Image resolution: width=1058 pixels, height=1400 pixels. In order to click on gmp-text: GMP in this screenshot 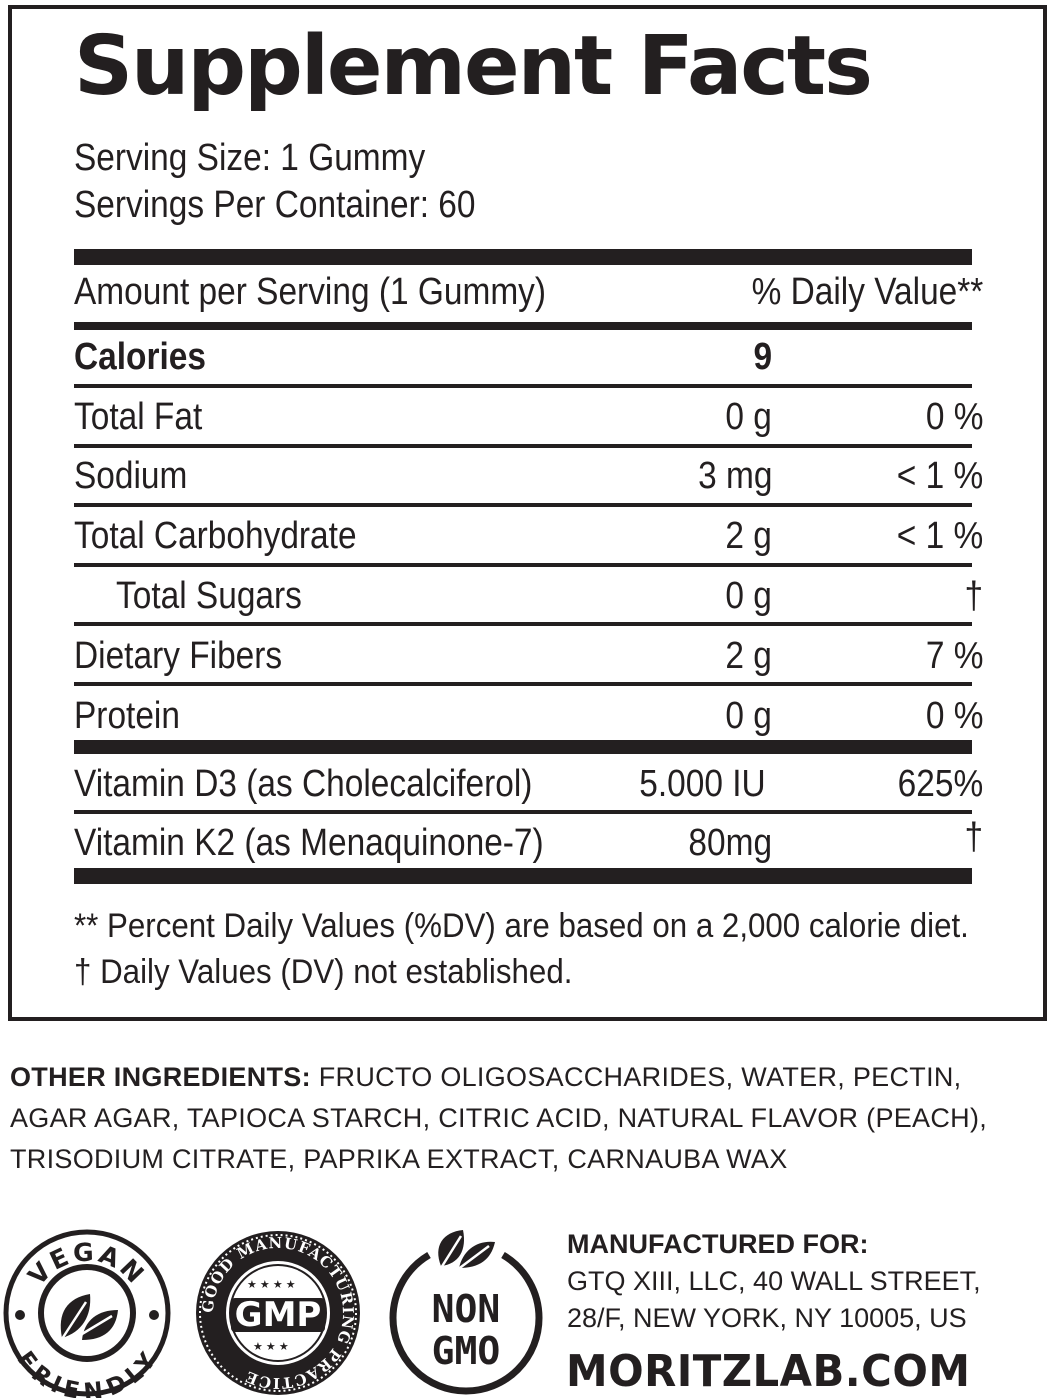, I will do `click(278, 1315)`.